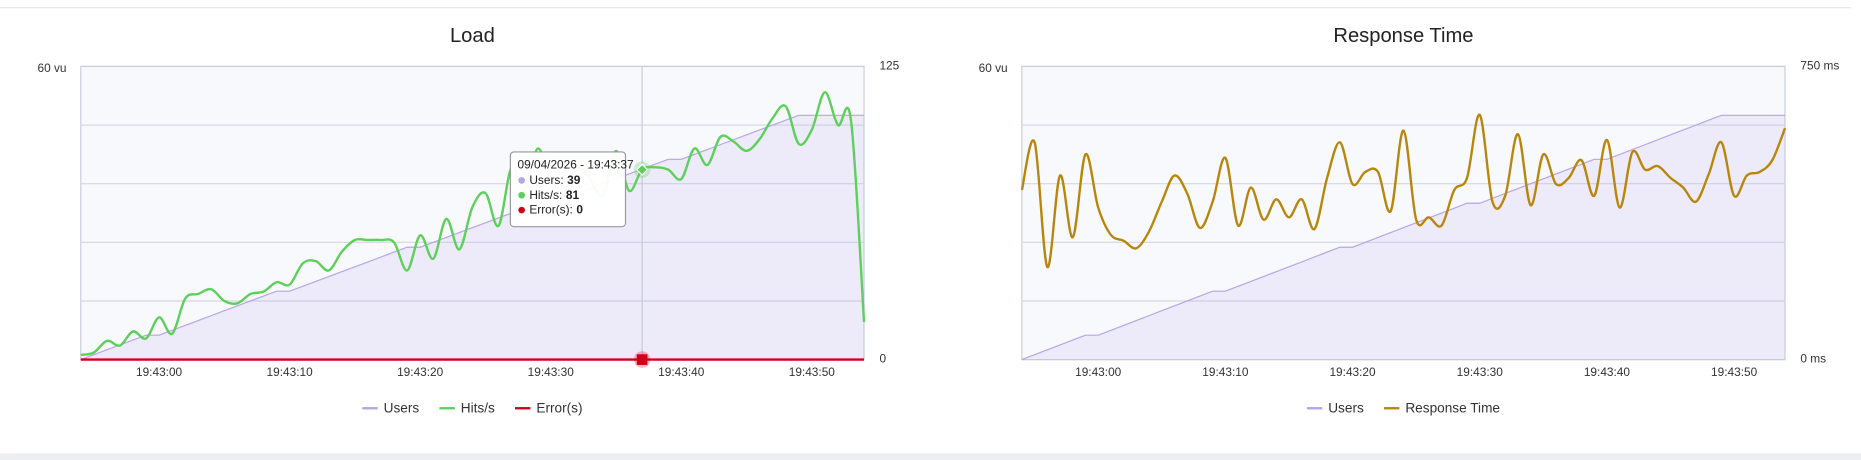 Image resolution: width=1861 pixels, height=460 pixels. I want to click on legend-label: Hits/s, so click(478, 407).